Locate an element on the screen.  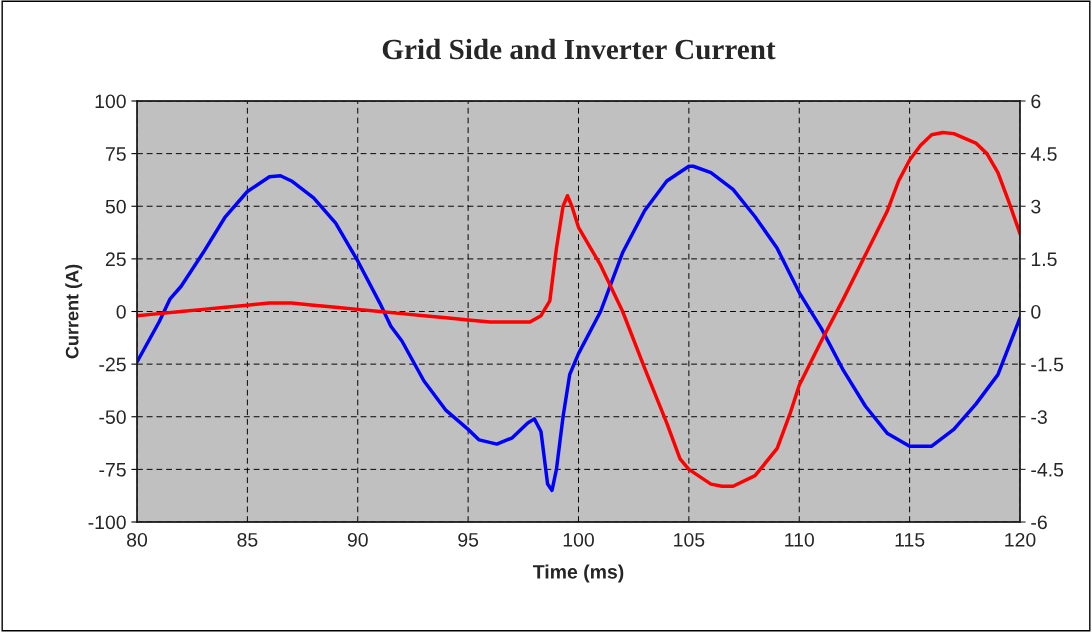
y-tick-label: -50 is located at coordinates (112, 417).